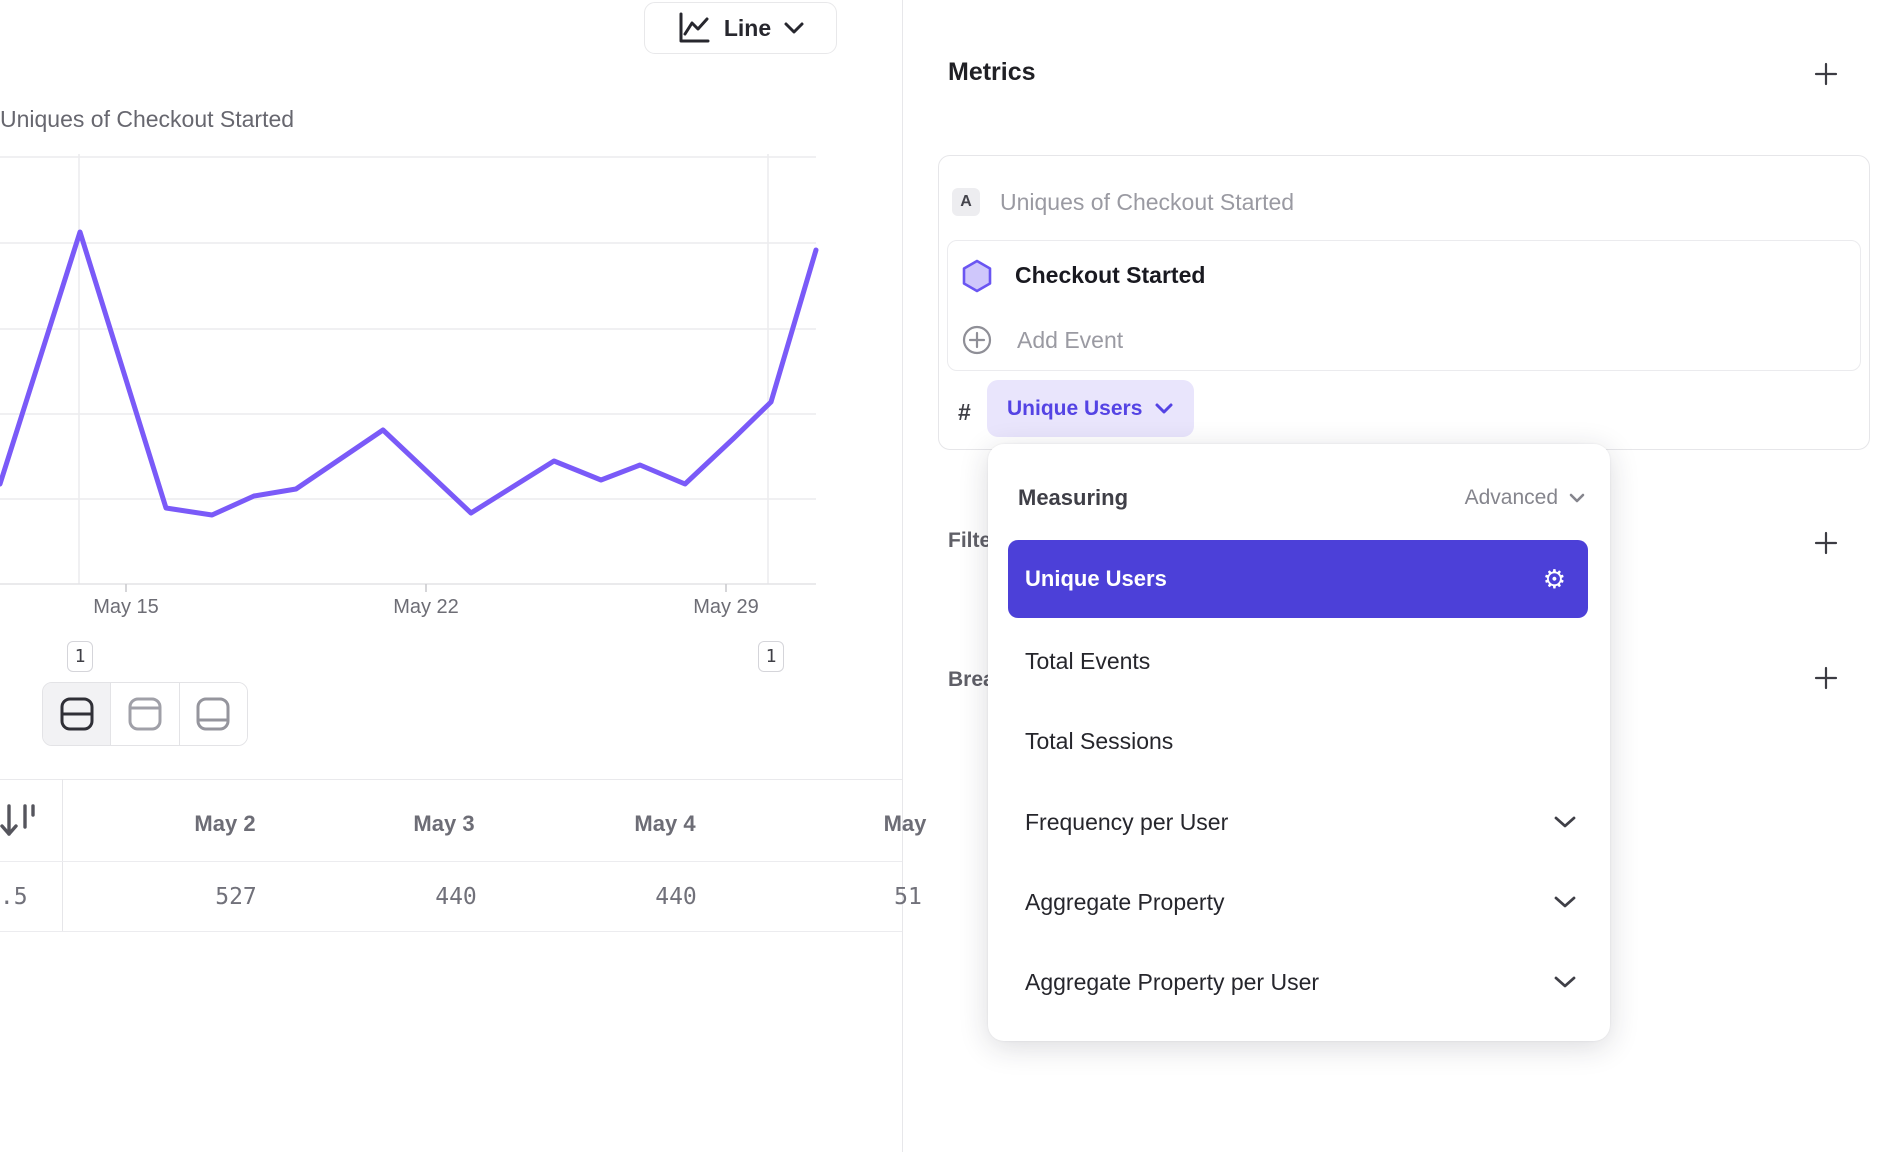 This screenshot has height=1152, width=1898. What do you see at coordinates (747, 27) in the screenshot?
I see `chart-type-label: Line` at bounding box center [747, 27].